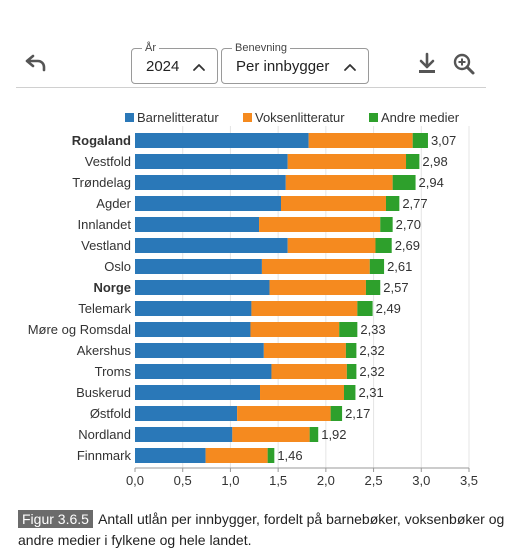  I want to click on zoom-in-button, so click(464, 64).